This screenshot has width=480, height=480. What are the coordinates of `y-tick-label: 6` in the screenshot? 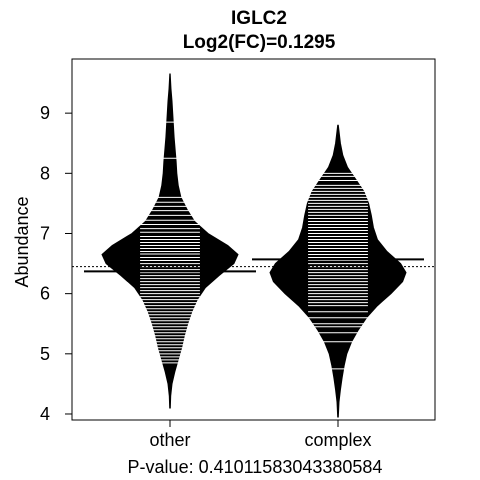 It's located at (45, 294).